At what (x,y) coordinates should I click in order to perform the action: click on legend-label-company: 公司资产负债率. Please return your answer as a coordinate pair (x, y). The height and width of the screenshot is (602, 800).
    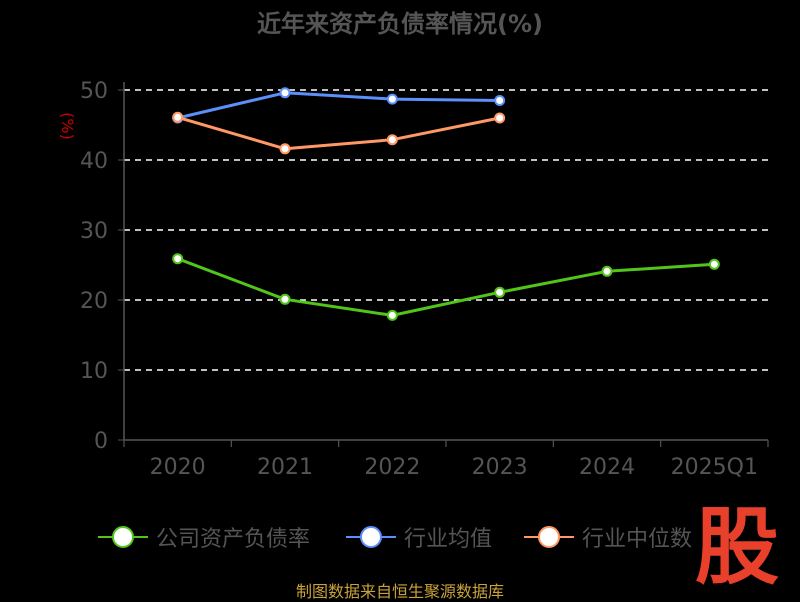
    Looking at the image, I should click on (233, 539).